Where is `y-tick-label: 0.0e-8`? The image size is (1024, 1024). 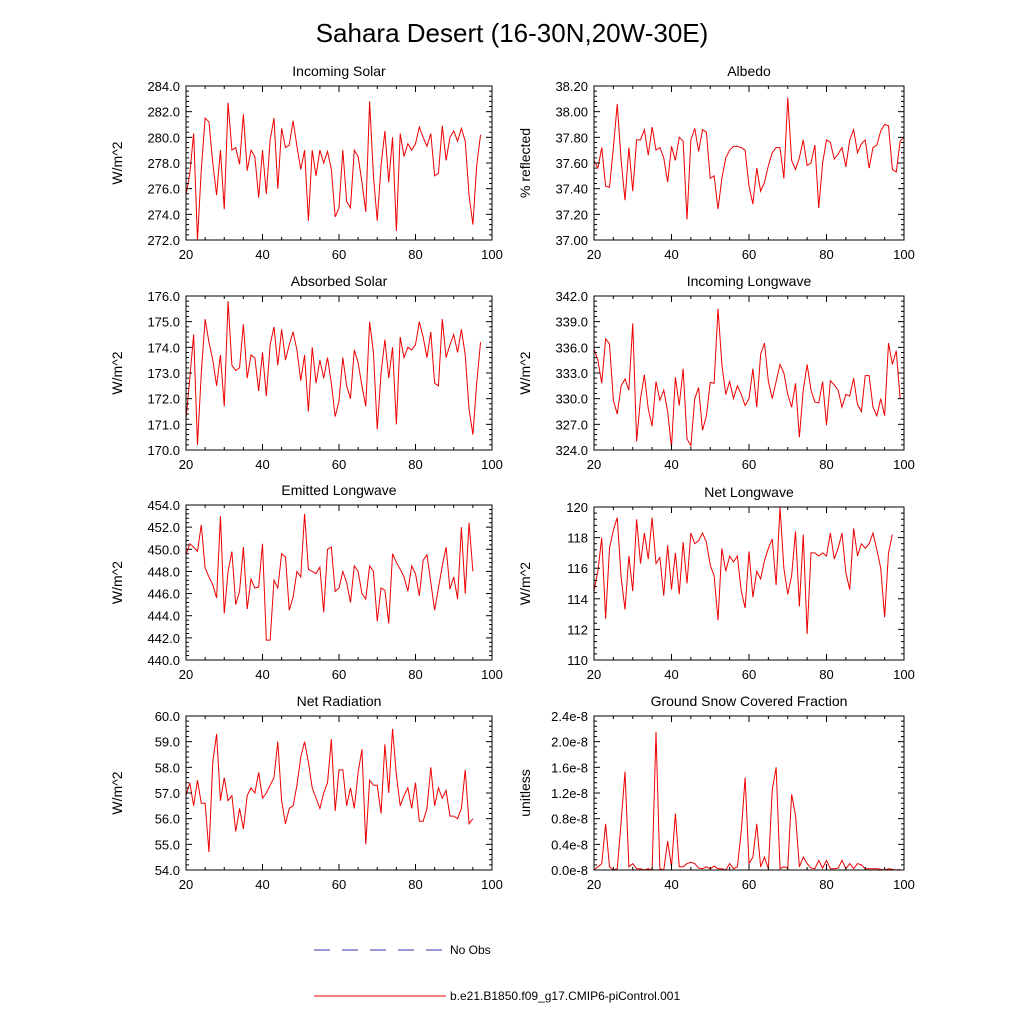
y-tick-label: 0.0e-8 is located at coordinates (569, 870).